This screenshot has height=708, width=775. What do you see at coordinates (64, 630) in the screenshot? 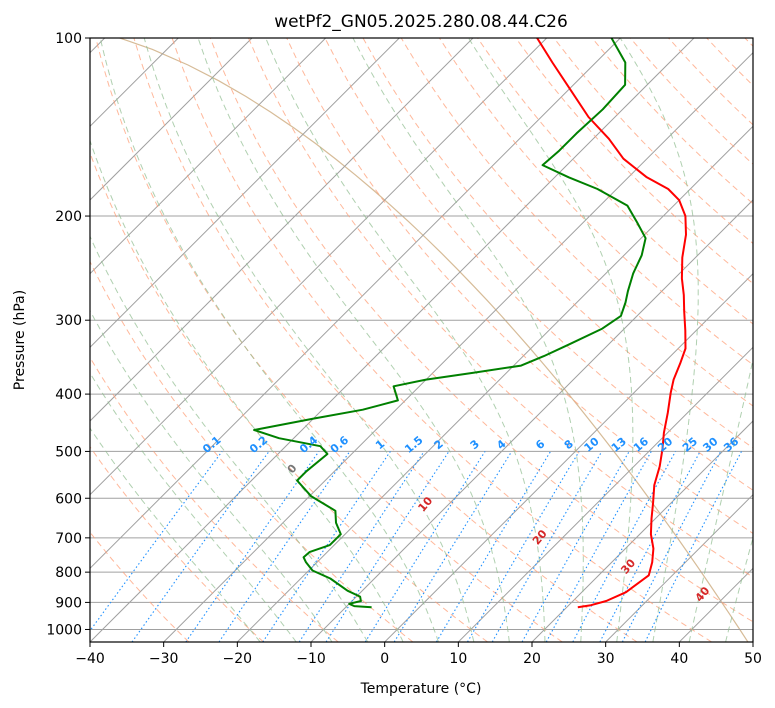
I see `y-tick-label: 1000` at bounding box center [64, 630].